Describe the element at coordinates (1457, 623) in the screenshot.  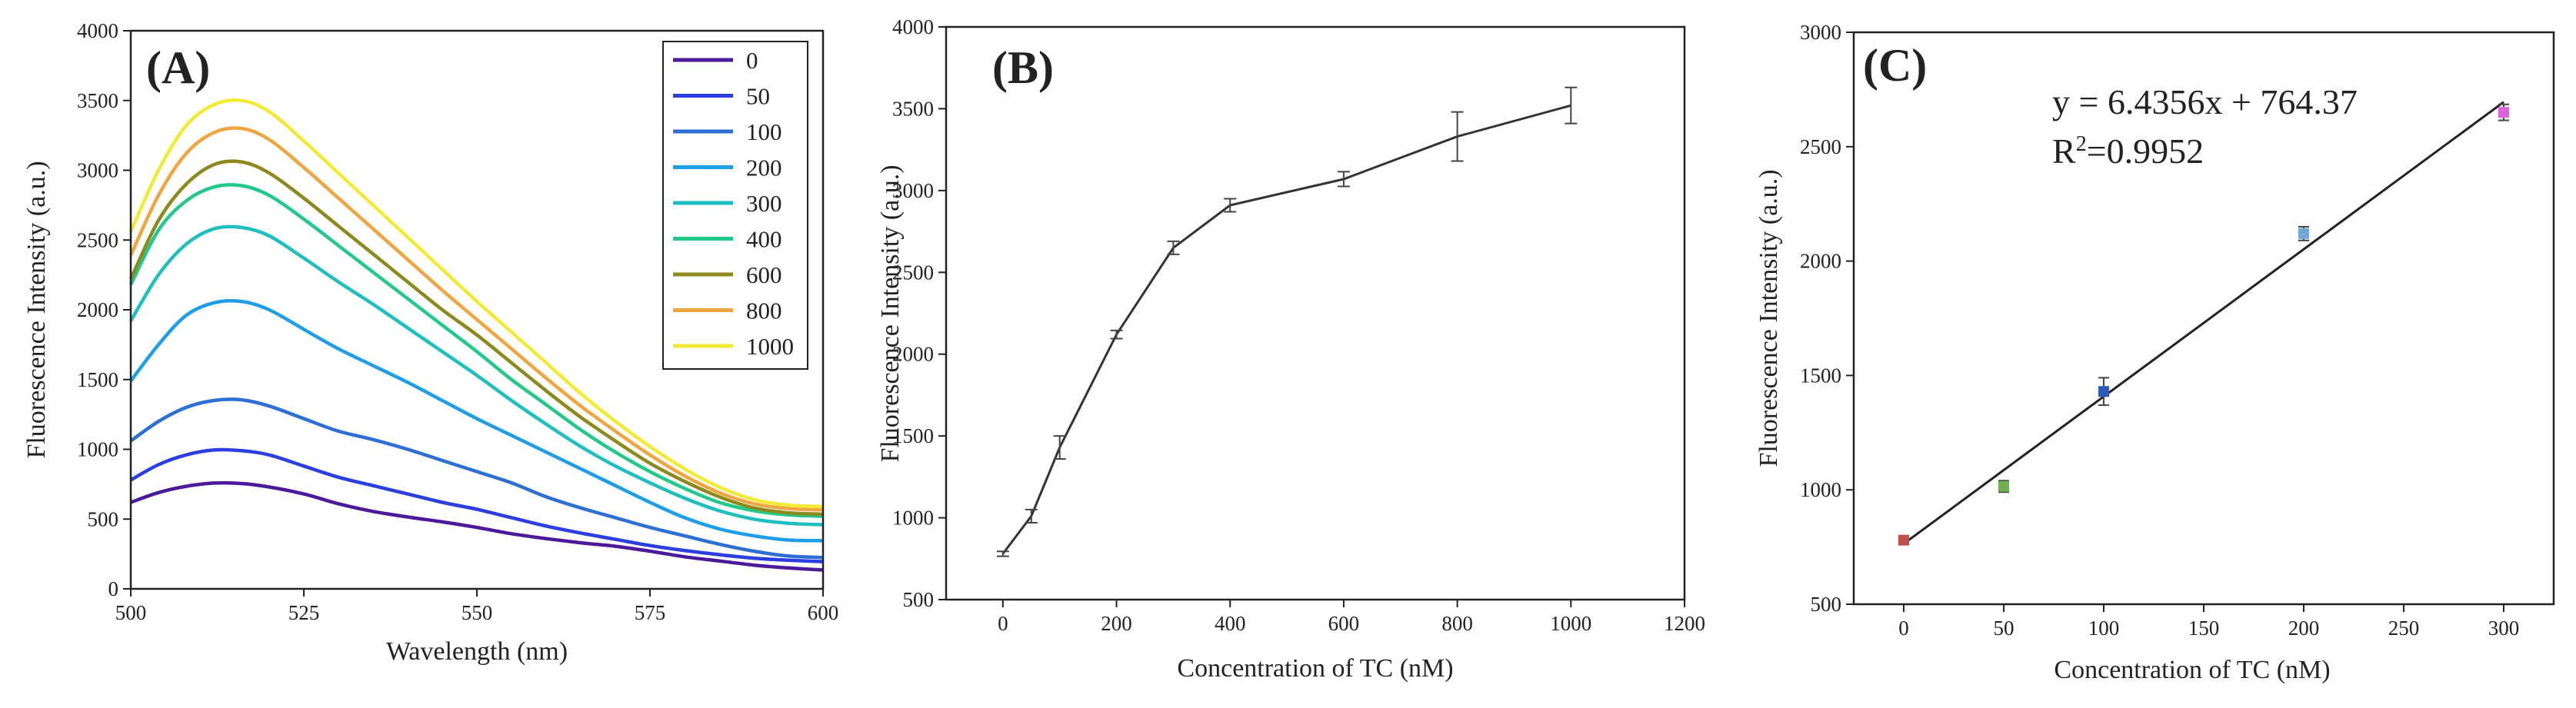
I see `x-tick-label: 800` at that location.